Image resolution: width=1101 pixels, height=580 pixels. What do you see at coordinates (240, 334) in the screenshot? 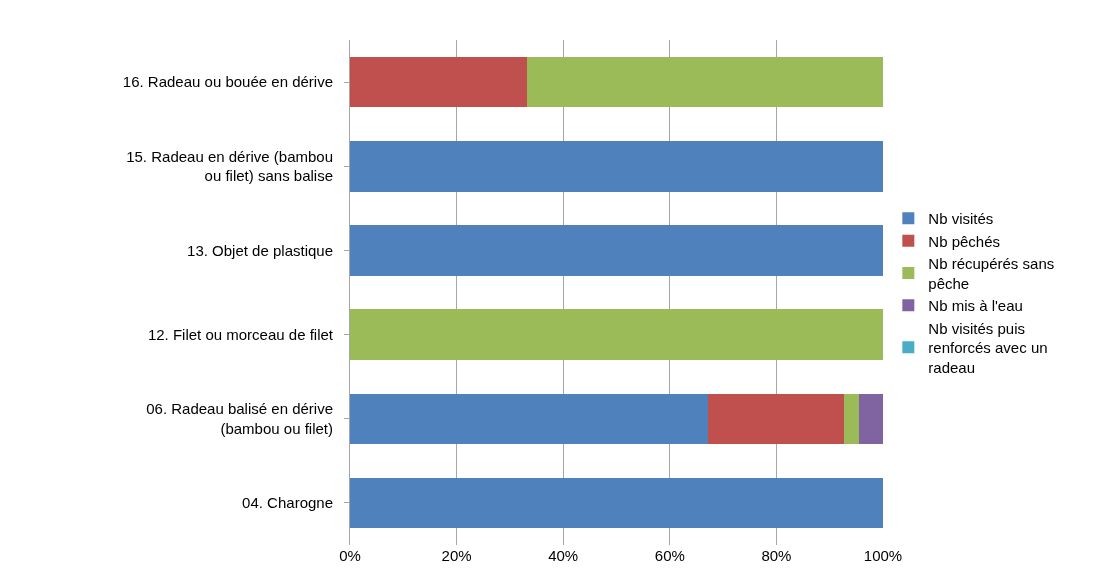
I see `y-tick-label: 12. Filet ou morceau de filet` at bounding box center [240, 334].